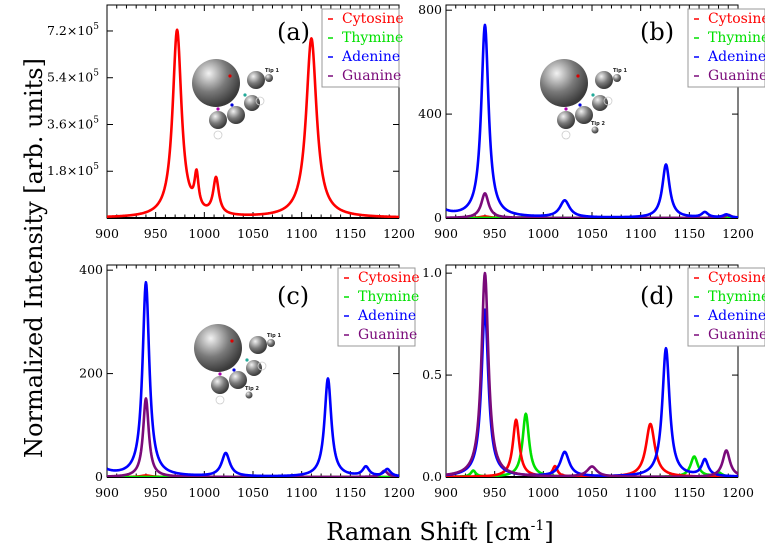 This screenshot has height=550, width=765. I want to click on y-tick-label: 5.4×105, so click(73, 77).